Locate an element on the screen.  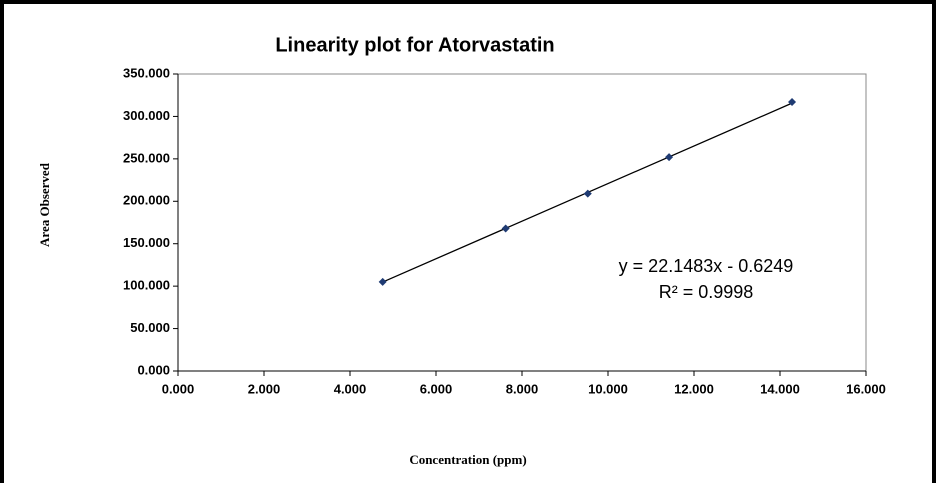
x-tick-label: 12.000 is located at coordinates (694, 388).